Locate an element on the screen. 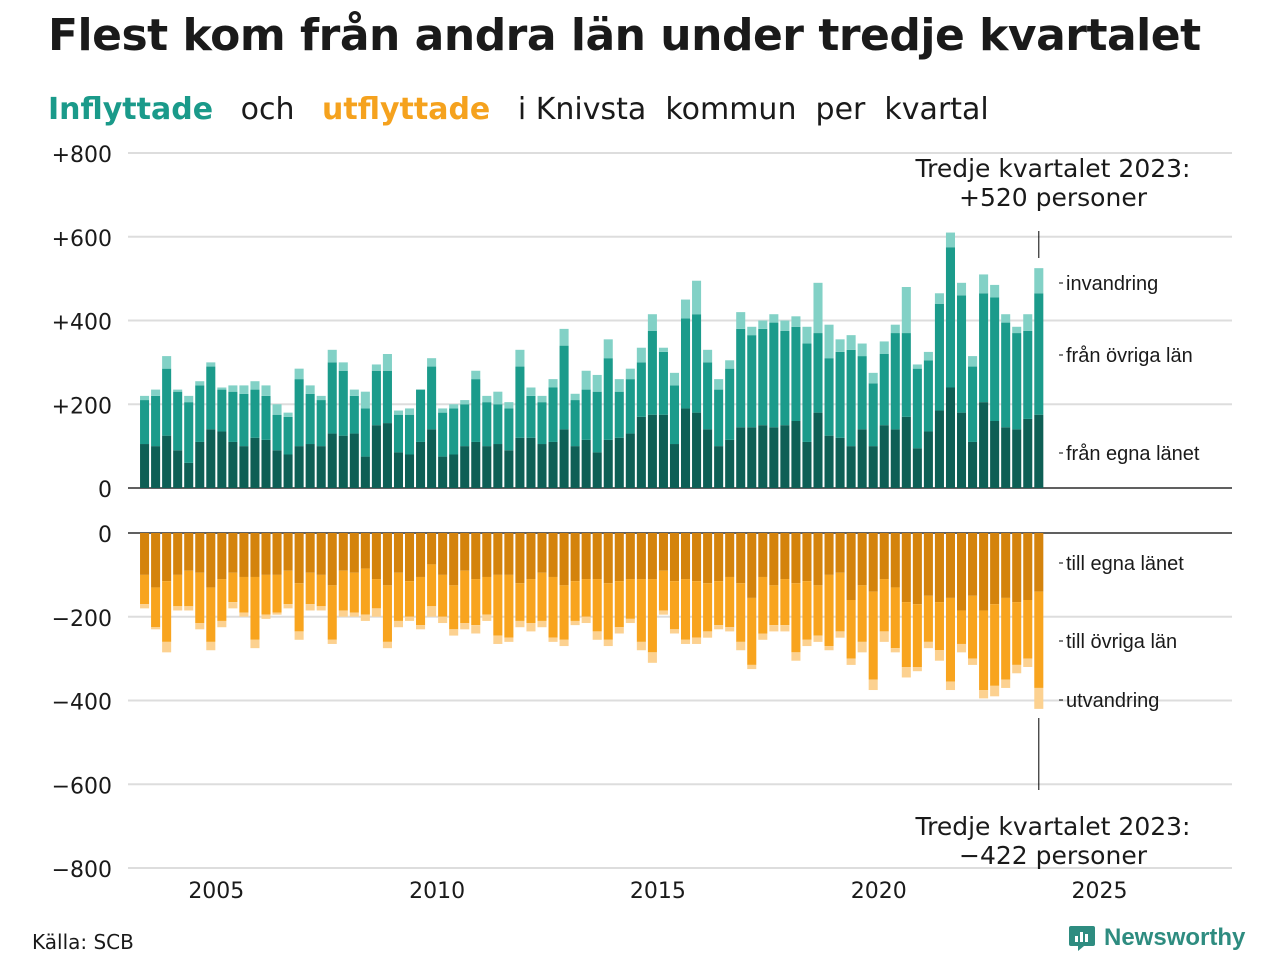 This screenshot has height=960, width=1280. brand-name: Newsworthy is located at coordinates (1175, 937).